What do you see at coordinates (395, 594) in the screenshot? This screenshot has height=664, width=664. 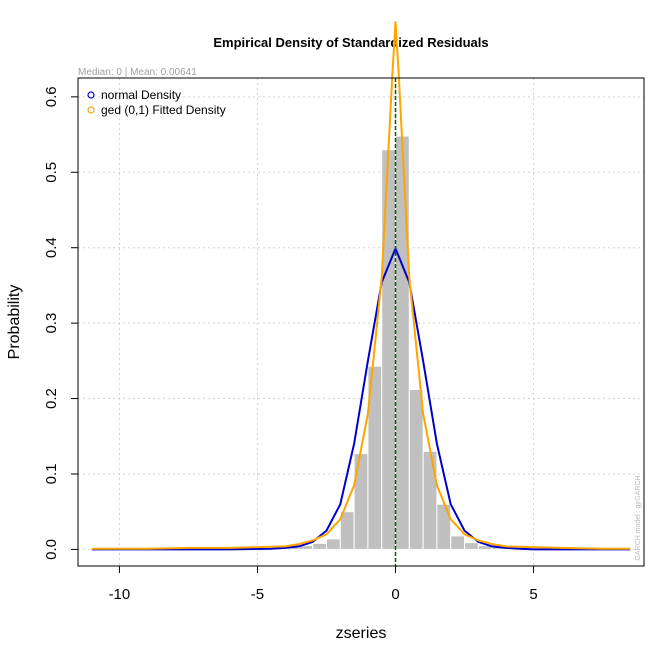 I see `x-tick-label: 0` at bounding box center [395, 594].